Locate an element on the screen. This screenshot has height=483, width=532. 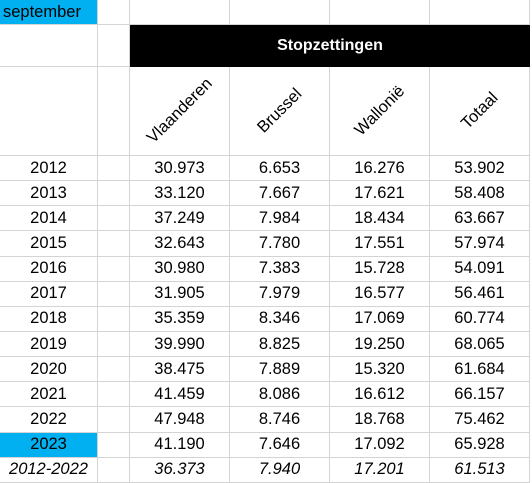
value-cell-brussel: 7.383 is located at coordinates (280, 269).